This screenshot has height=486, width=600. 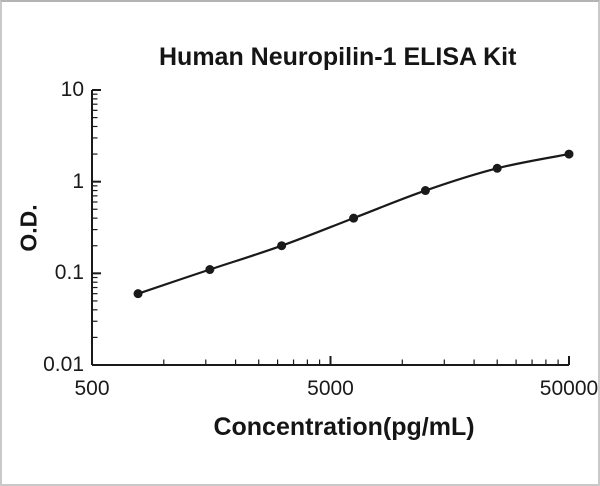 What do you see at coordinates (78, 181) in the screenshot?
I see `y-tick-label: 1` at bounding box center [78, 181].